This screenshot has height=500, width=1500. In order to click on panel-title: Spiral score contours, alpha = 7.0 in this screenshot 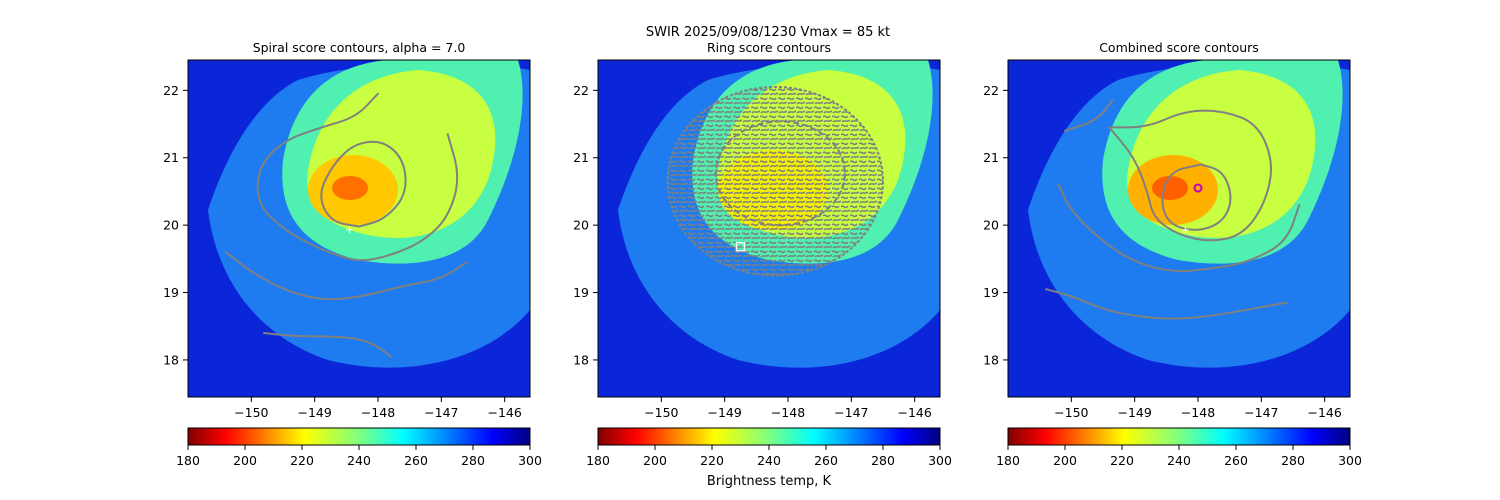, I will do `click(359, 47)`.